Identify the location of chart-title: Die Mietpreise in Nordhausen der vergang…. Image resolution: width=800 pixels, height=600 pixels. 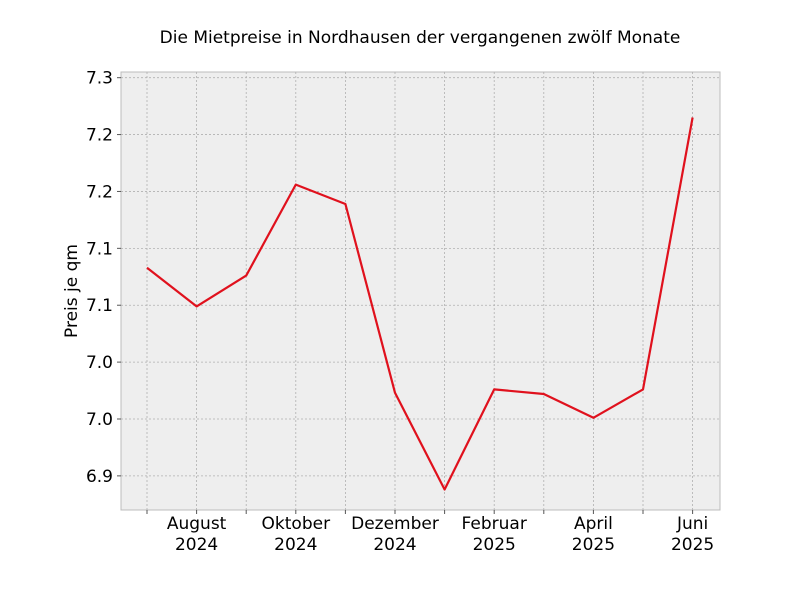
(420, 38).